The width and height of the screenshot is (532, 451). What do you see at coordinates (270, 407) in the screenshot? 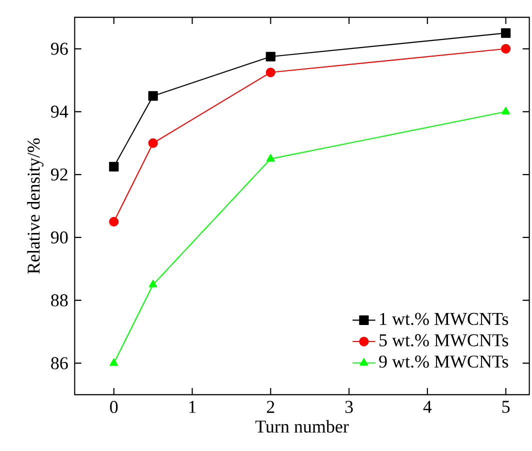
I see `x-tick-label: 2` at bounding box center [270, 407].